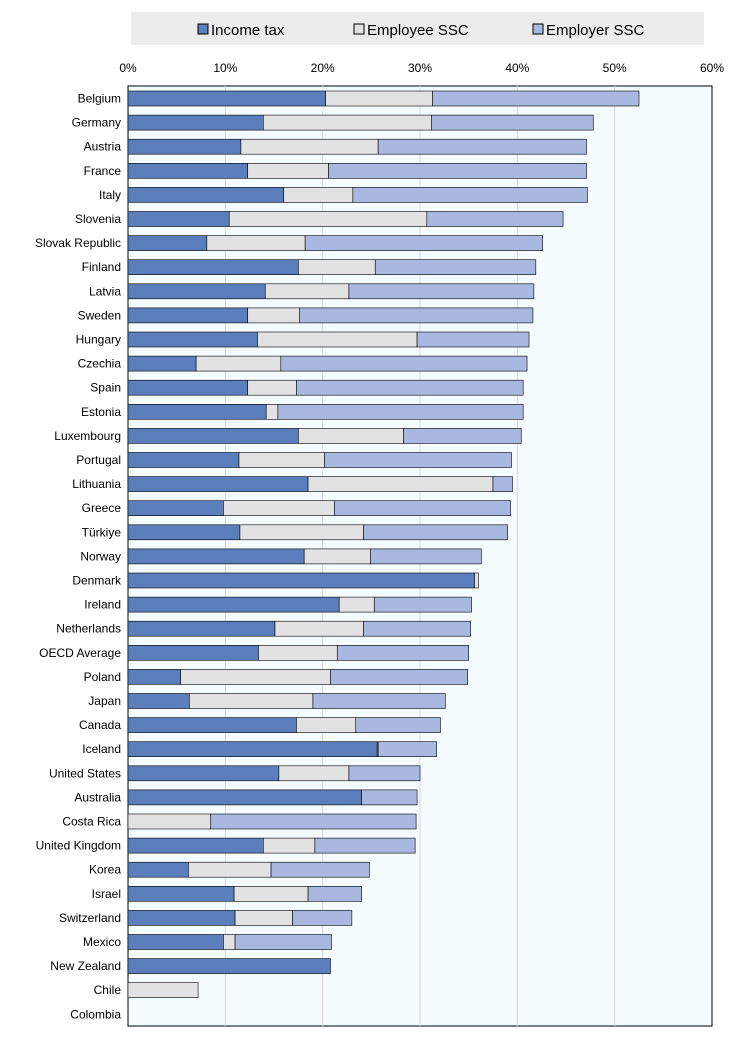 This screenshot has width=750, height=1043. What do you see at coordinates (95, 1014) in the screenshot?
I see `category-label: Colombia` at bounding box center [95, 1014].